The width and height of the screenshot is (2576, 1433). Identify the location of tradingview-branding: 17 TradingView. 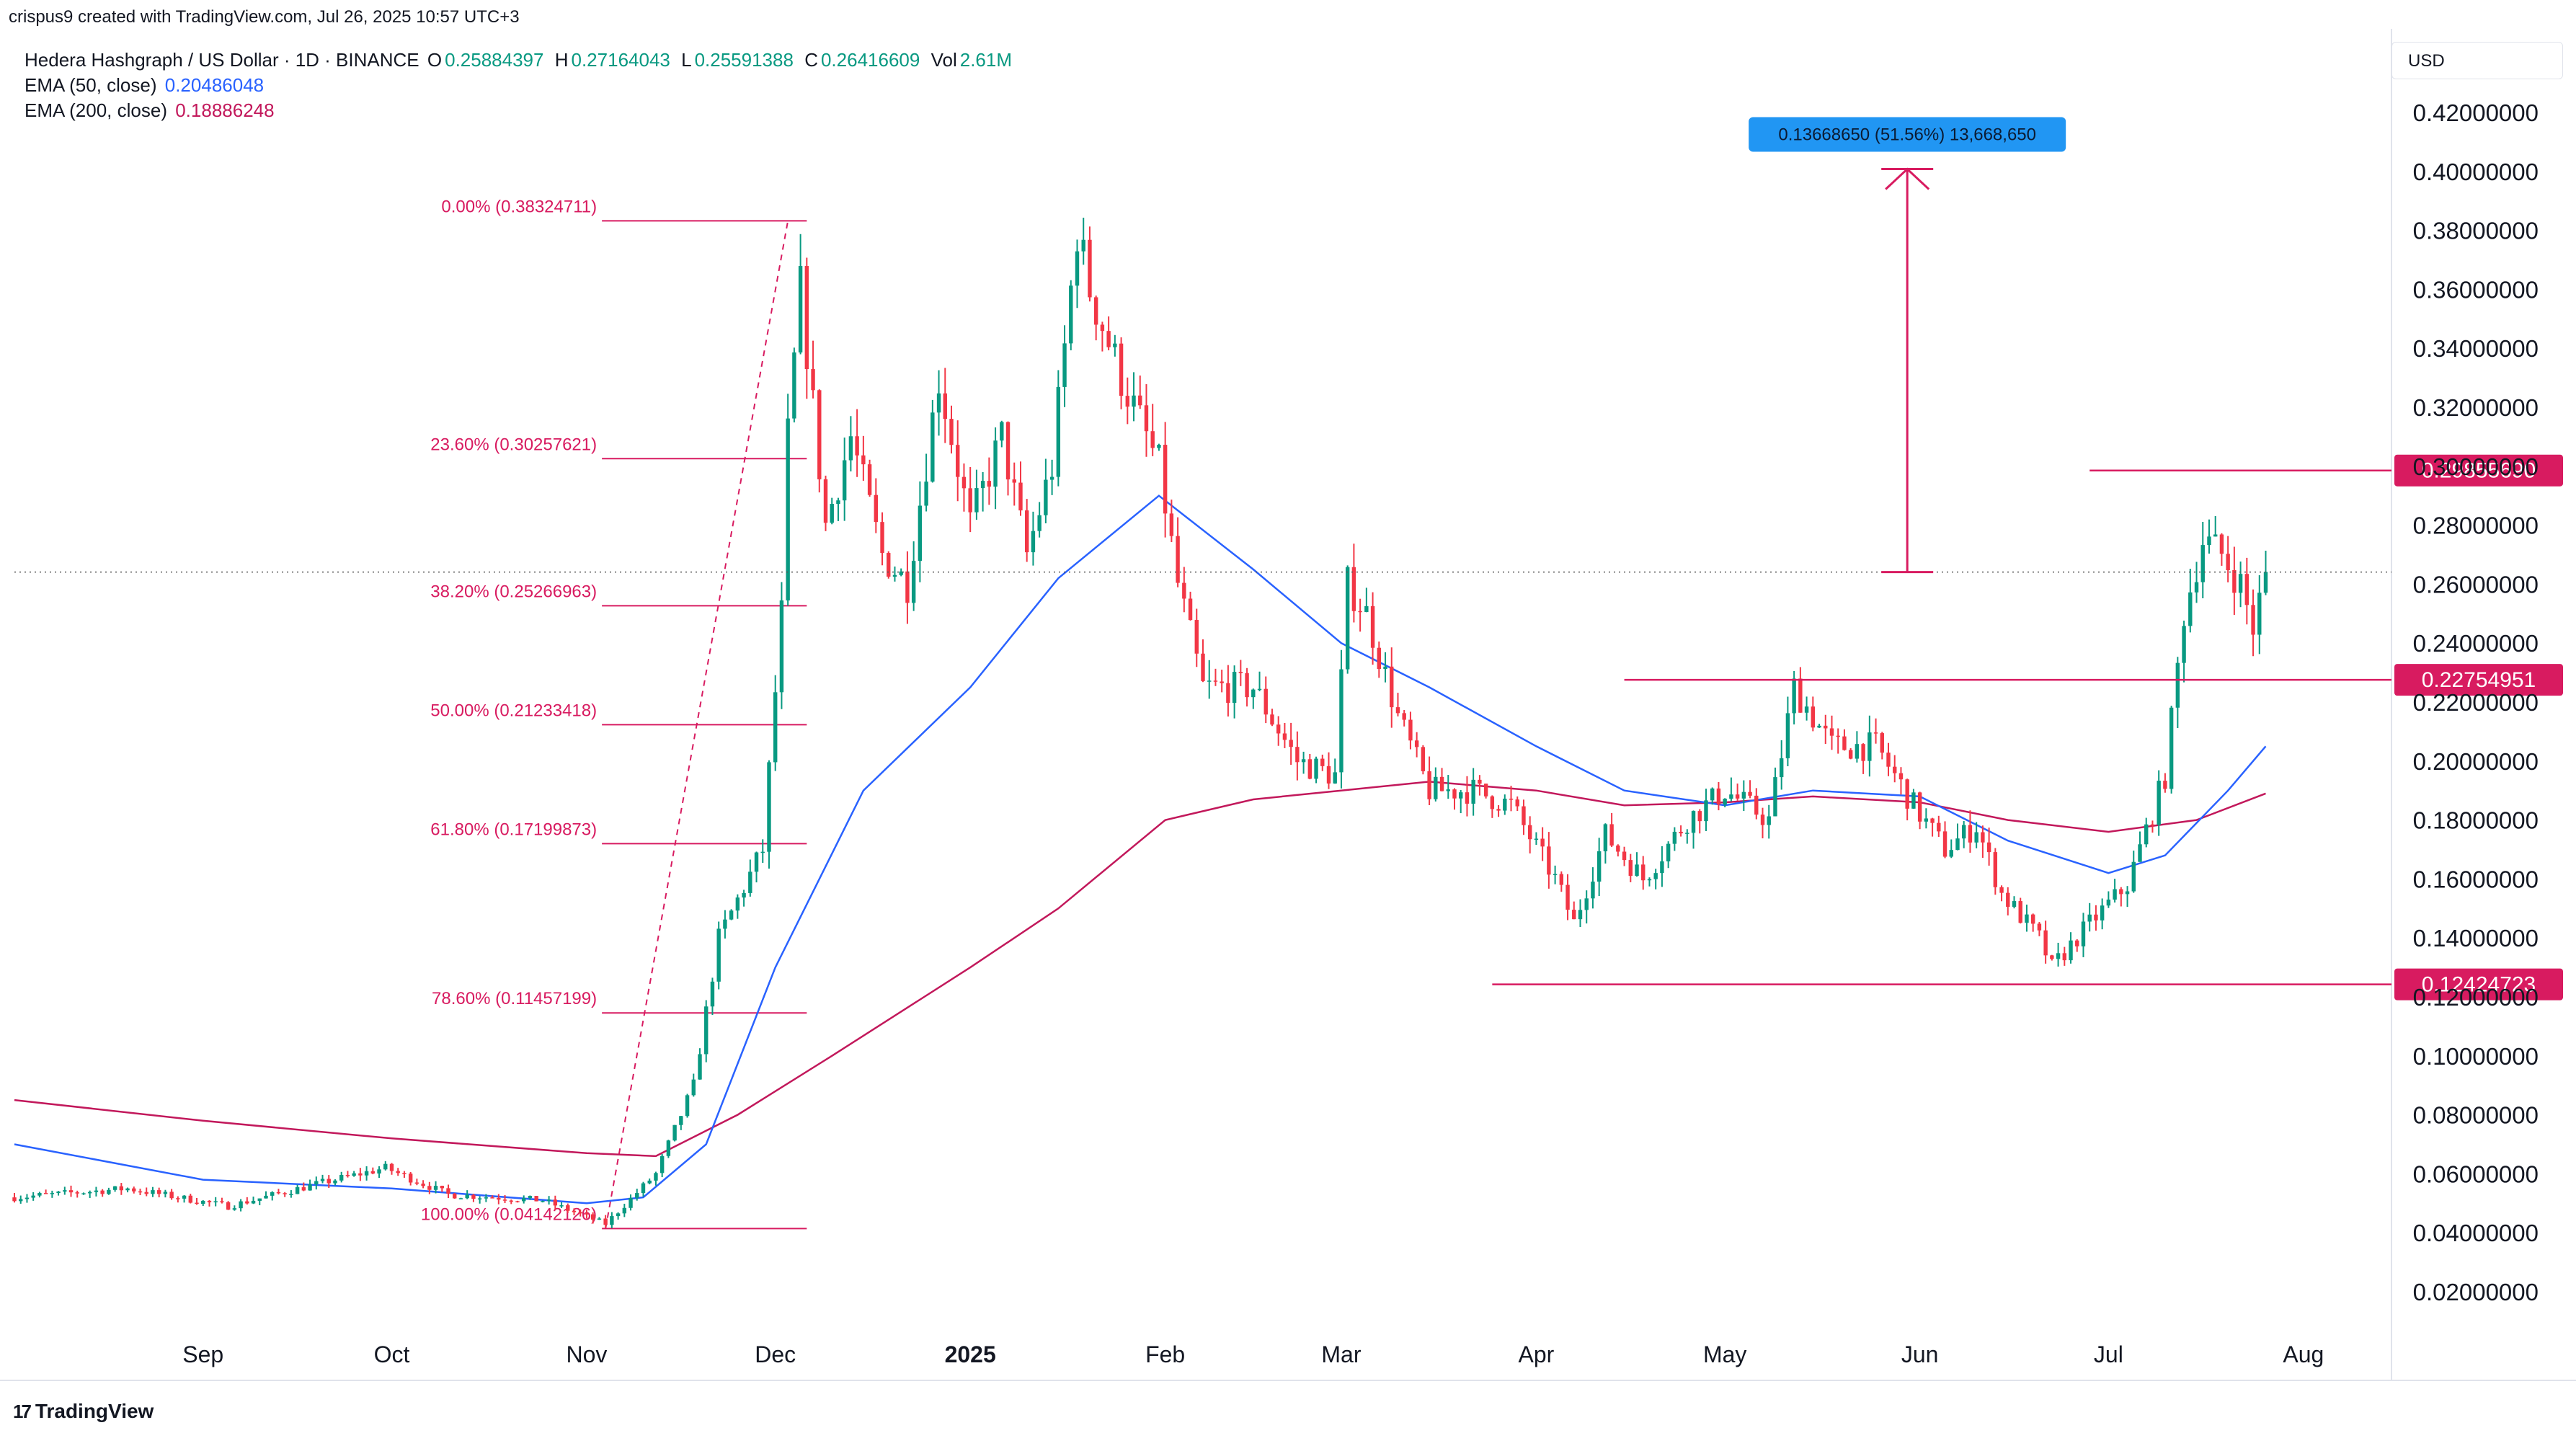
(83, 1411).